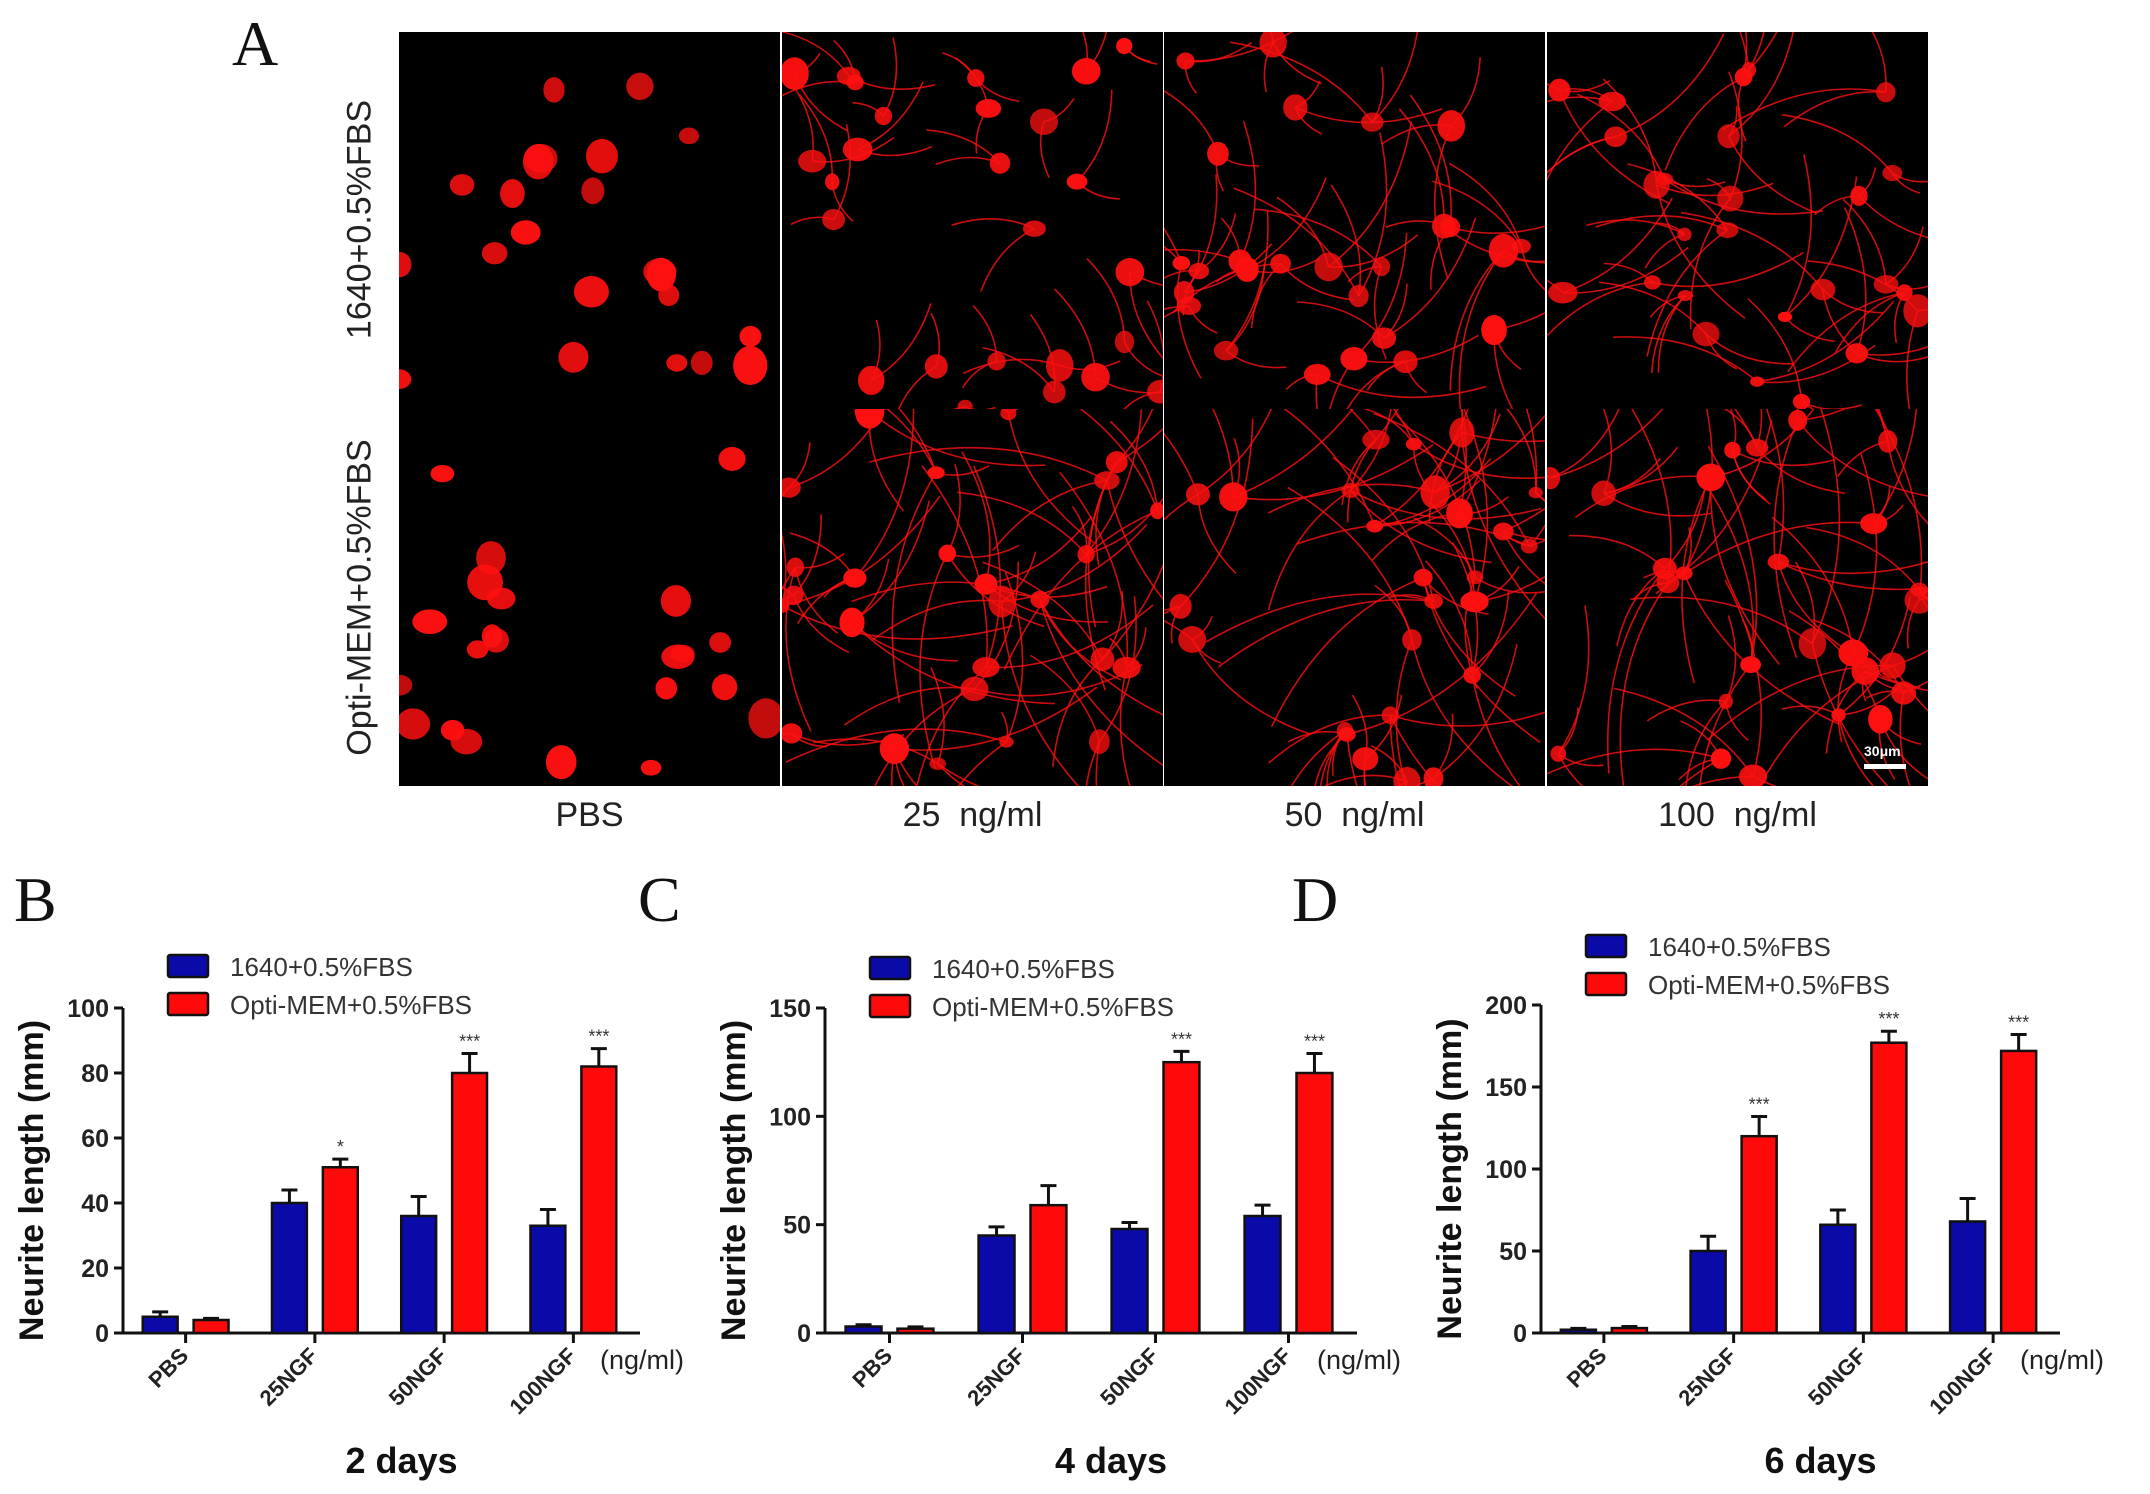 The height and width of the screenshot is (1494, 2150). I want to click on micrograph-r2-c4, so click(1737, 597).